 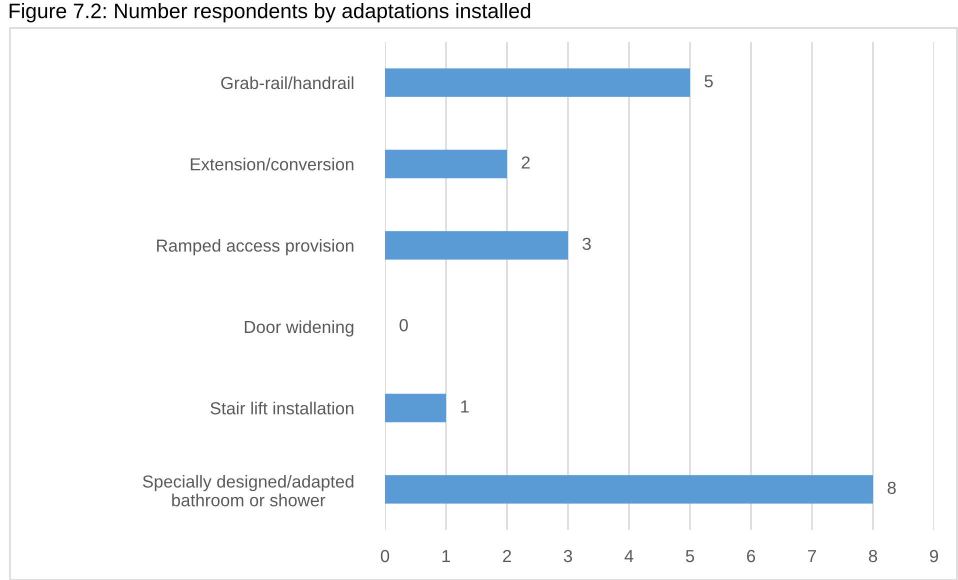 What do you see at coordinates (404, 325) in the screenshot?
I see `data-label: 0` at bounding box center [404, 325].